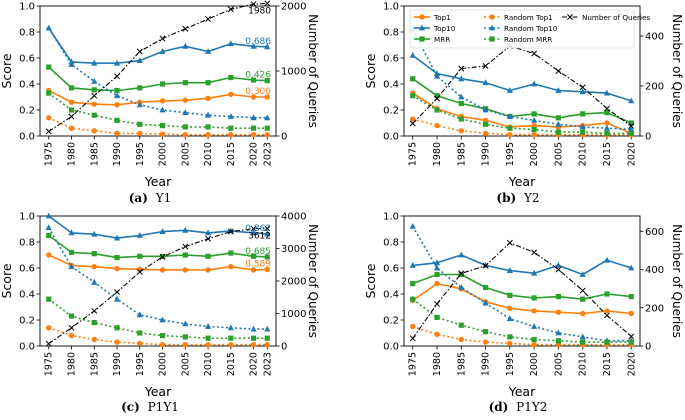 This screenshot has height=420, width=685. What do you see at coordinates (432, 39) in the screenshot?
I see `legend-entry-mrr: MRR` at bounding box center [432, 39].